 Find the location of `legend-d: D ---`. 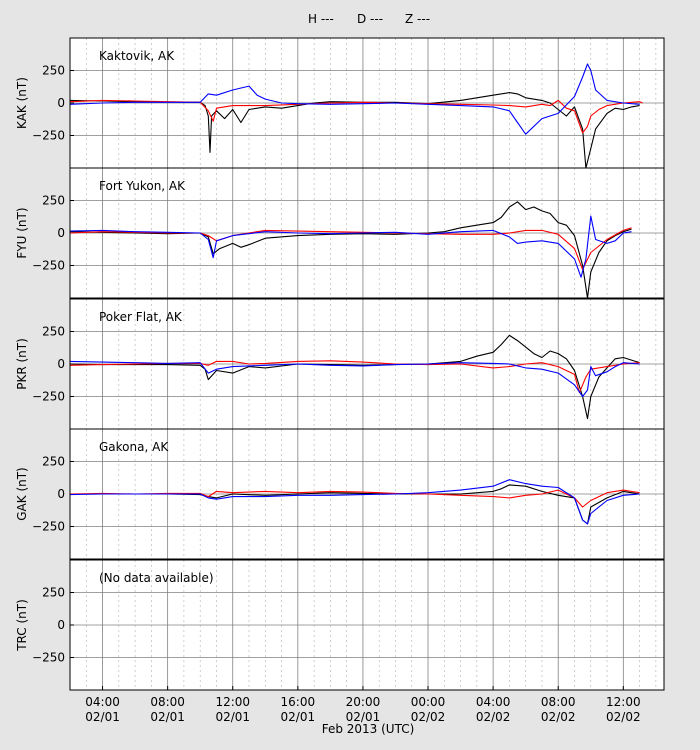

legend-d: D --- is located at coordinates (370, 19).